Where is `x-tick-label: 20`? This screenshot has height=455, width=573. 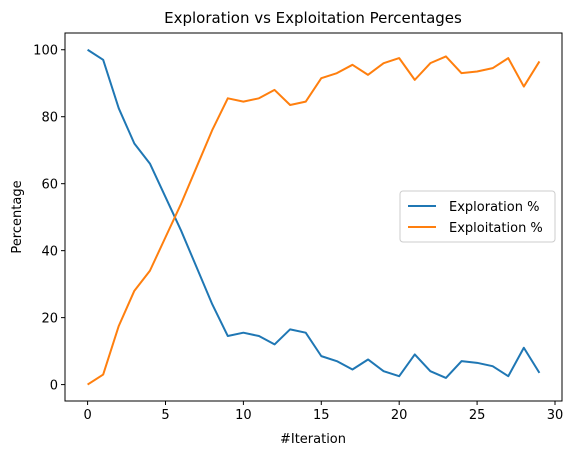 x-tick-label: 20 is located at coordinates (399, 415).